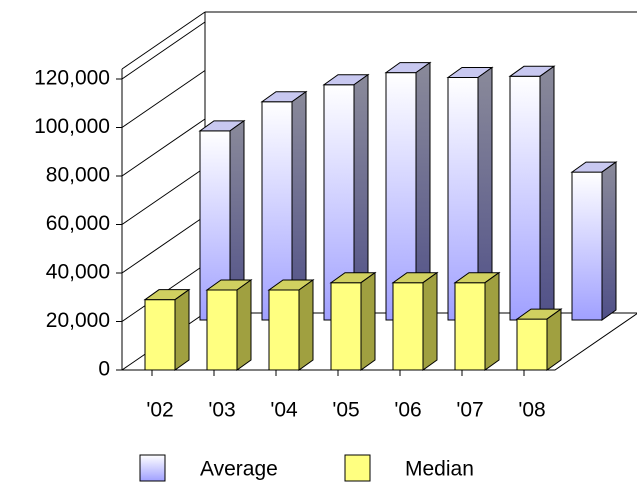 The image size is (637, 484). What do you see at coordinates (159, 410) in the screenshot?
I see `x-tick-label: '02` at bounding box center [159, 410].